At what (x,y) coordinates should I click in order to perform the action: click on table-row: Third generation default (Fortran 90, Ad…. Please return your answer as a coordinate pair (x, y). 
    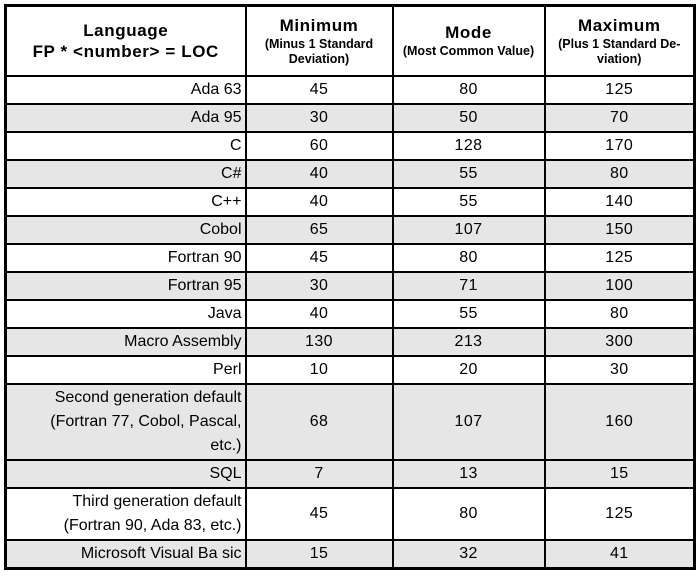
    Looking at the image, I should click on (350, 513).